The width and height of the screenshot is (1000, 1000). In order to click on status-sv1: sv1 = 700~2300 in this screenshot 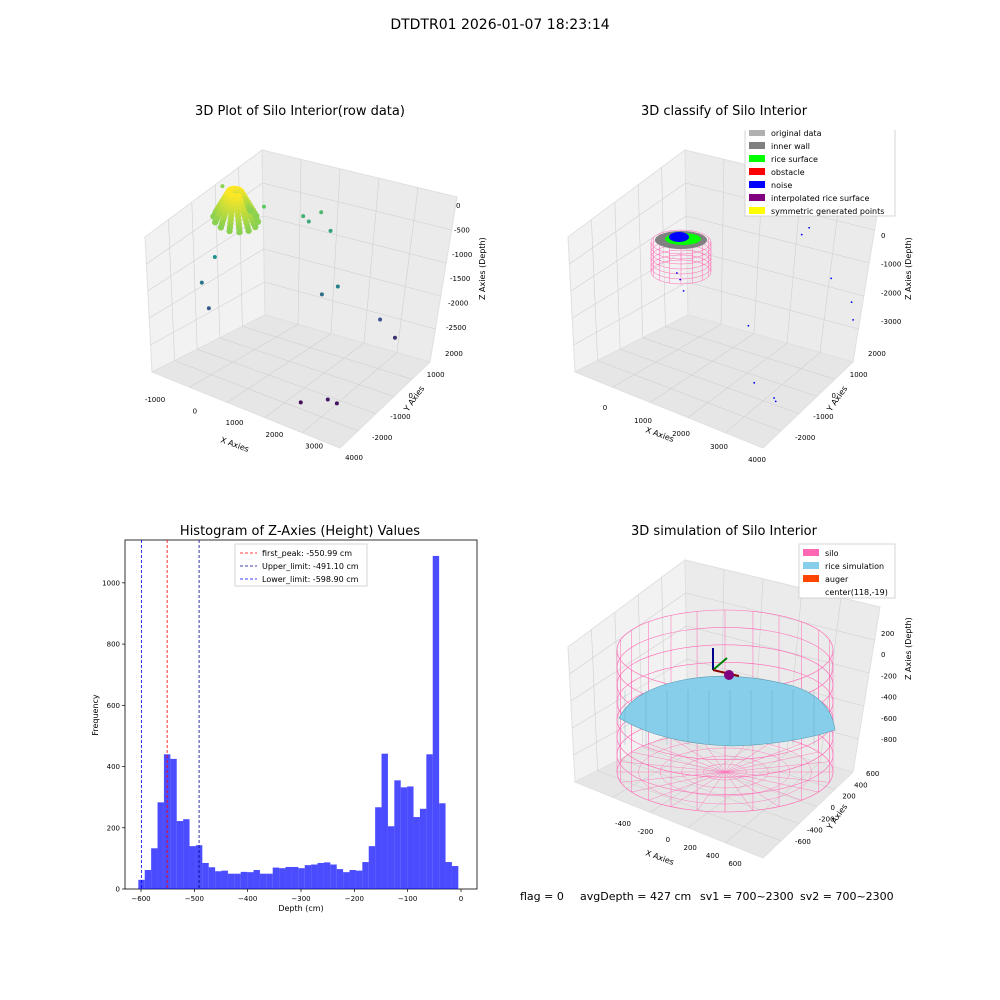, I will do `click(747, 896)`.